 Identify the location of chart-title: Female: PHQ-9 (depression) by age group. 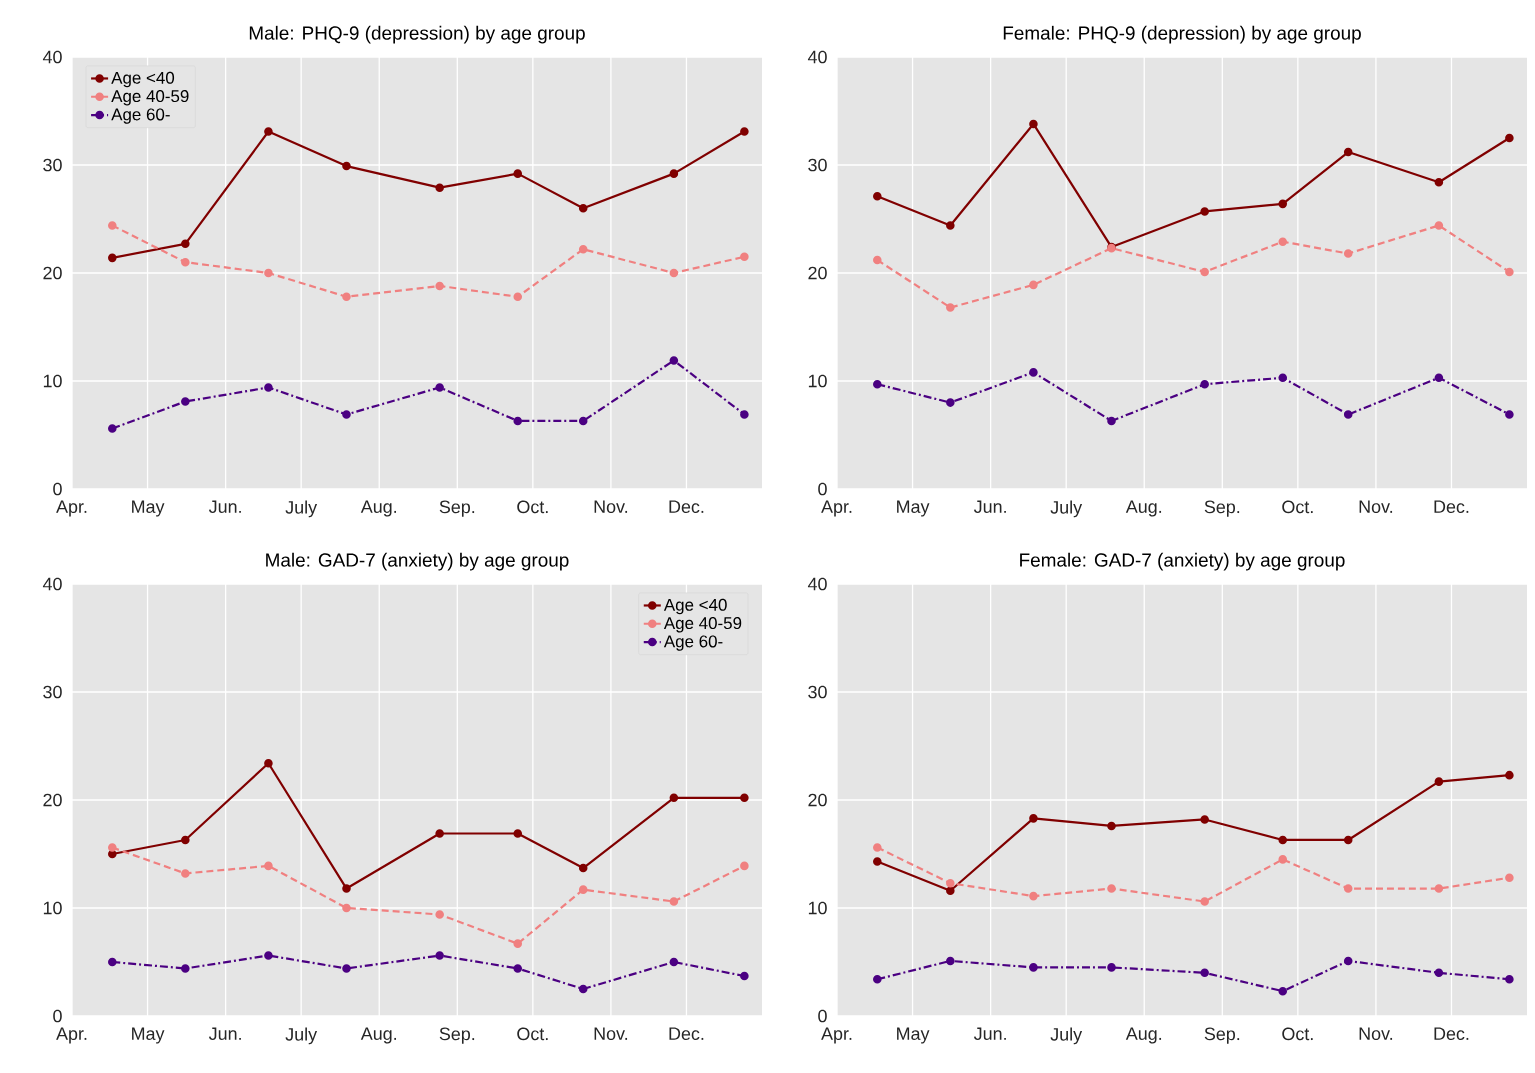
(1182, 34).